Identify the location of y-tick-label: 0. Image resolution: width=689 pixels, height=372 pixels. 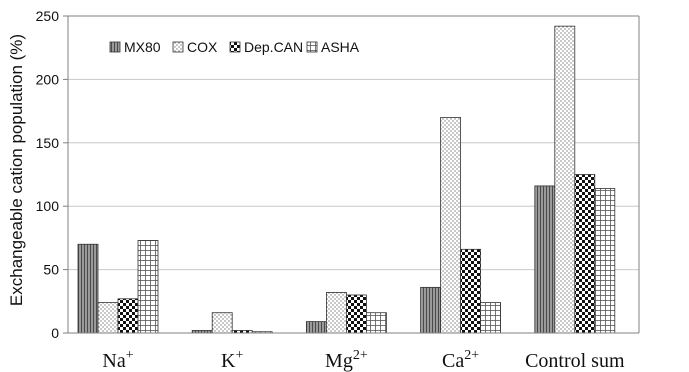
(55, 333).